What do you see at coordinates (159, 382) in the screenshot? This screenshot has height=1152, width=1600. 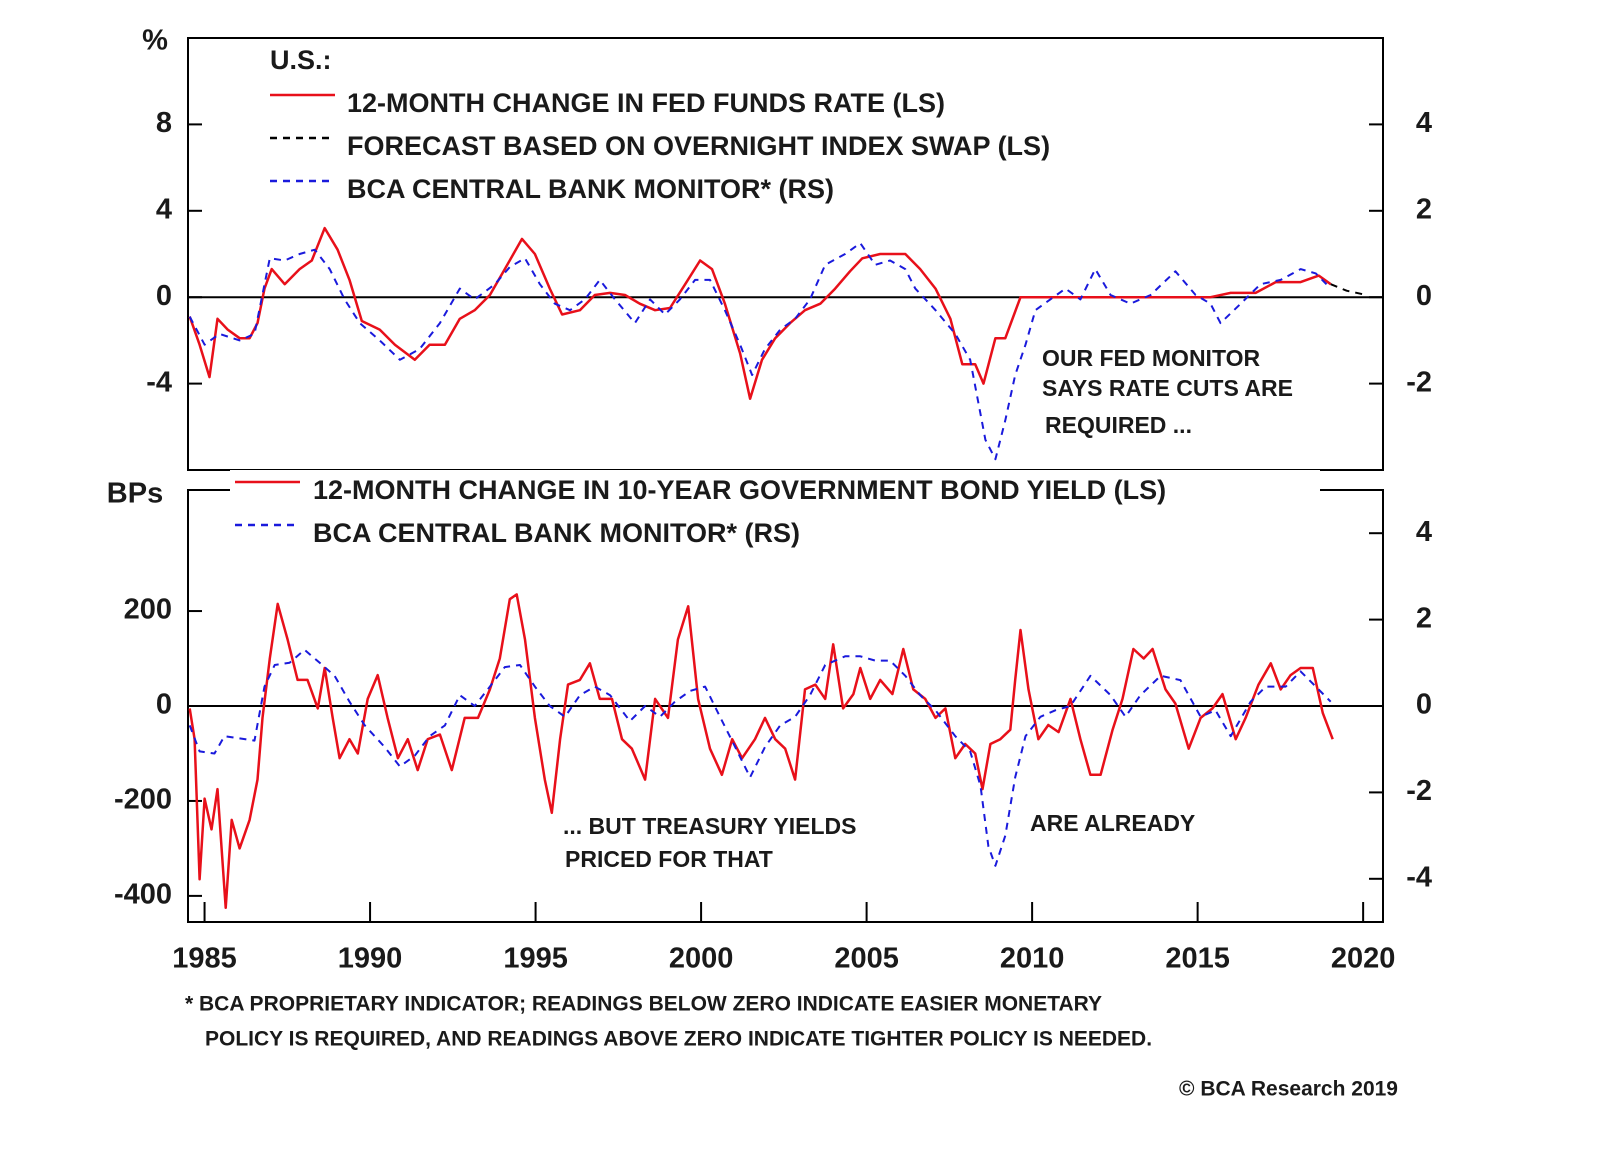 I see `y-tick-label: -4` at bounding box center [159, 382].